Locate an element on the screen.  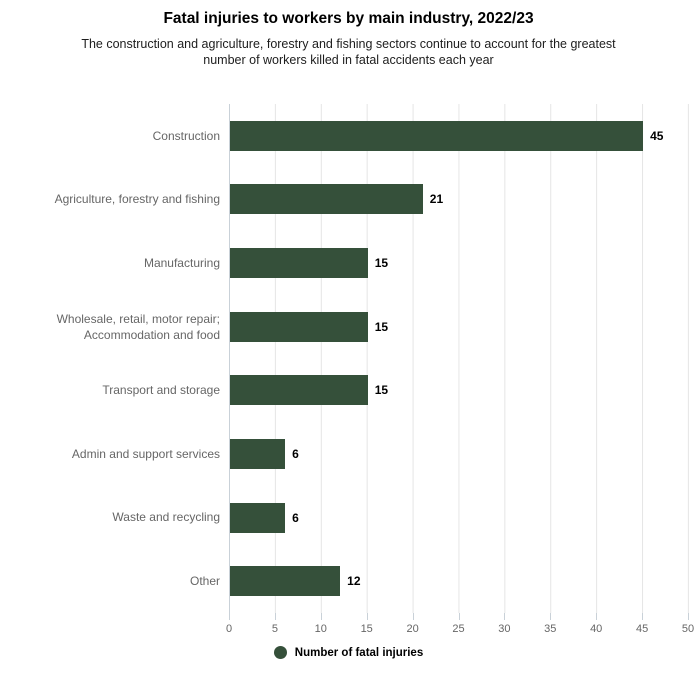
bar-row: Manufacturing 15 is located at coordinates (348, 263).